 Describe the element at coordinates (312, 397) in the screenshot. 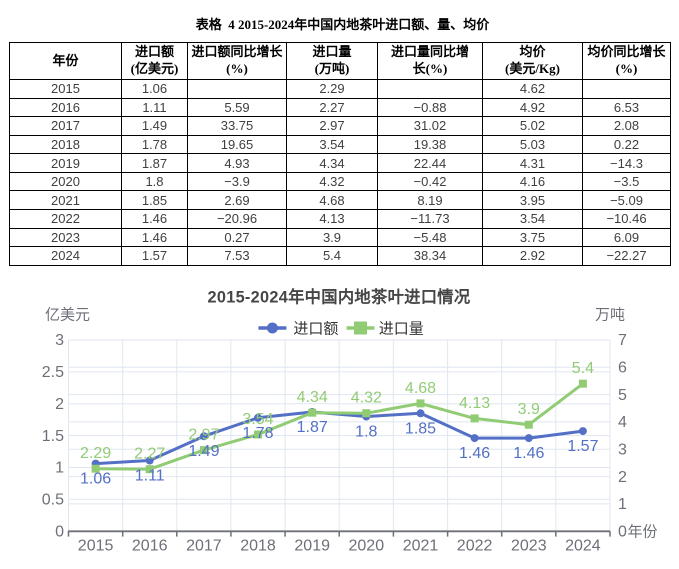

I see `svg-text: 4.34` at that location.